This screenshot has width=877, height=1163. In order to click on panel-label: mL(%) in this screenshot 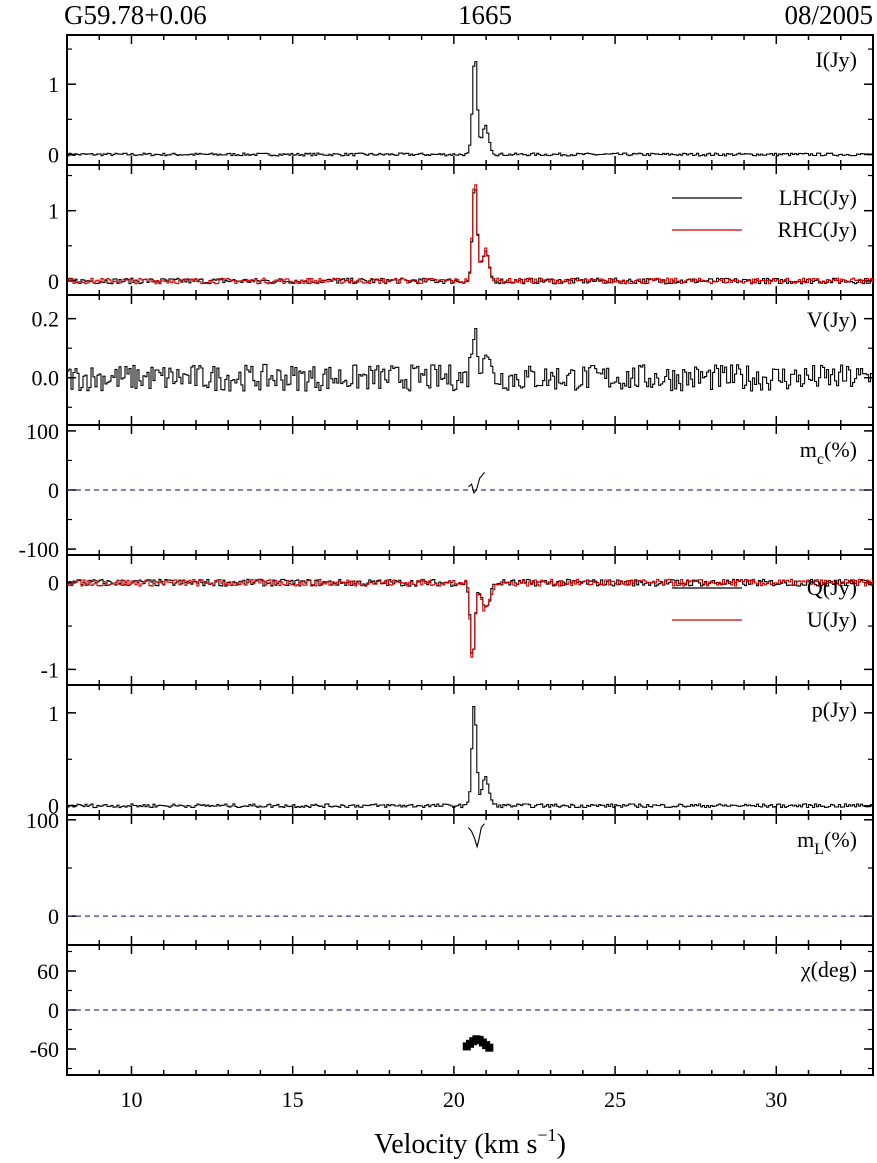, I will do `click(827, 842)`.